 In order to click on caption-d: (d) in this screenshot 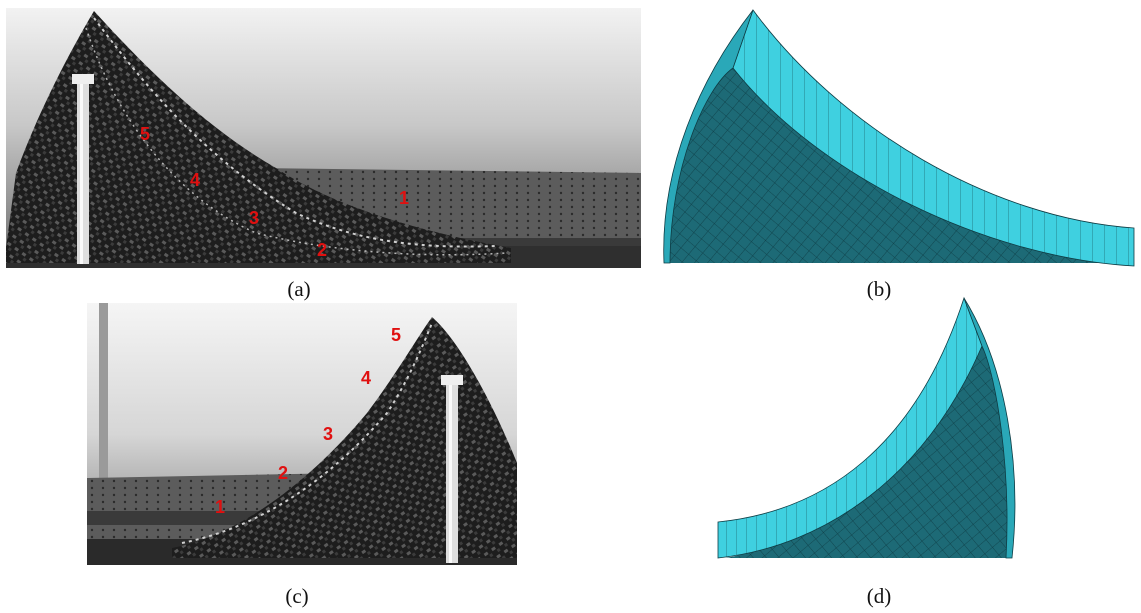, I will do `click(879, 596)`.